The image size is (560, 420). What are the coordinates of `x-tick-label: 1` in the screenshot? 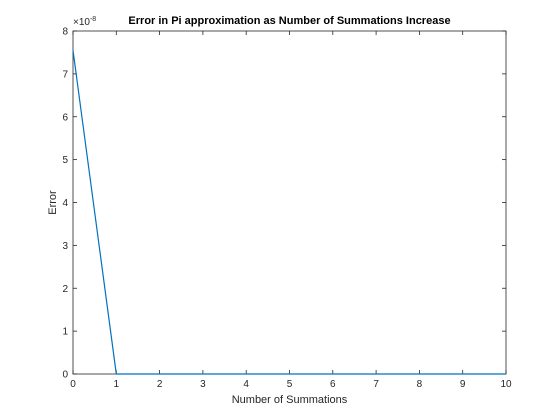 It's located at (117, 384).